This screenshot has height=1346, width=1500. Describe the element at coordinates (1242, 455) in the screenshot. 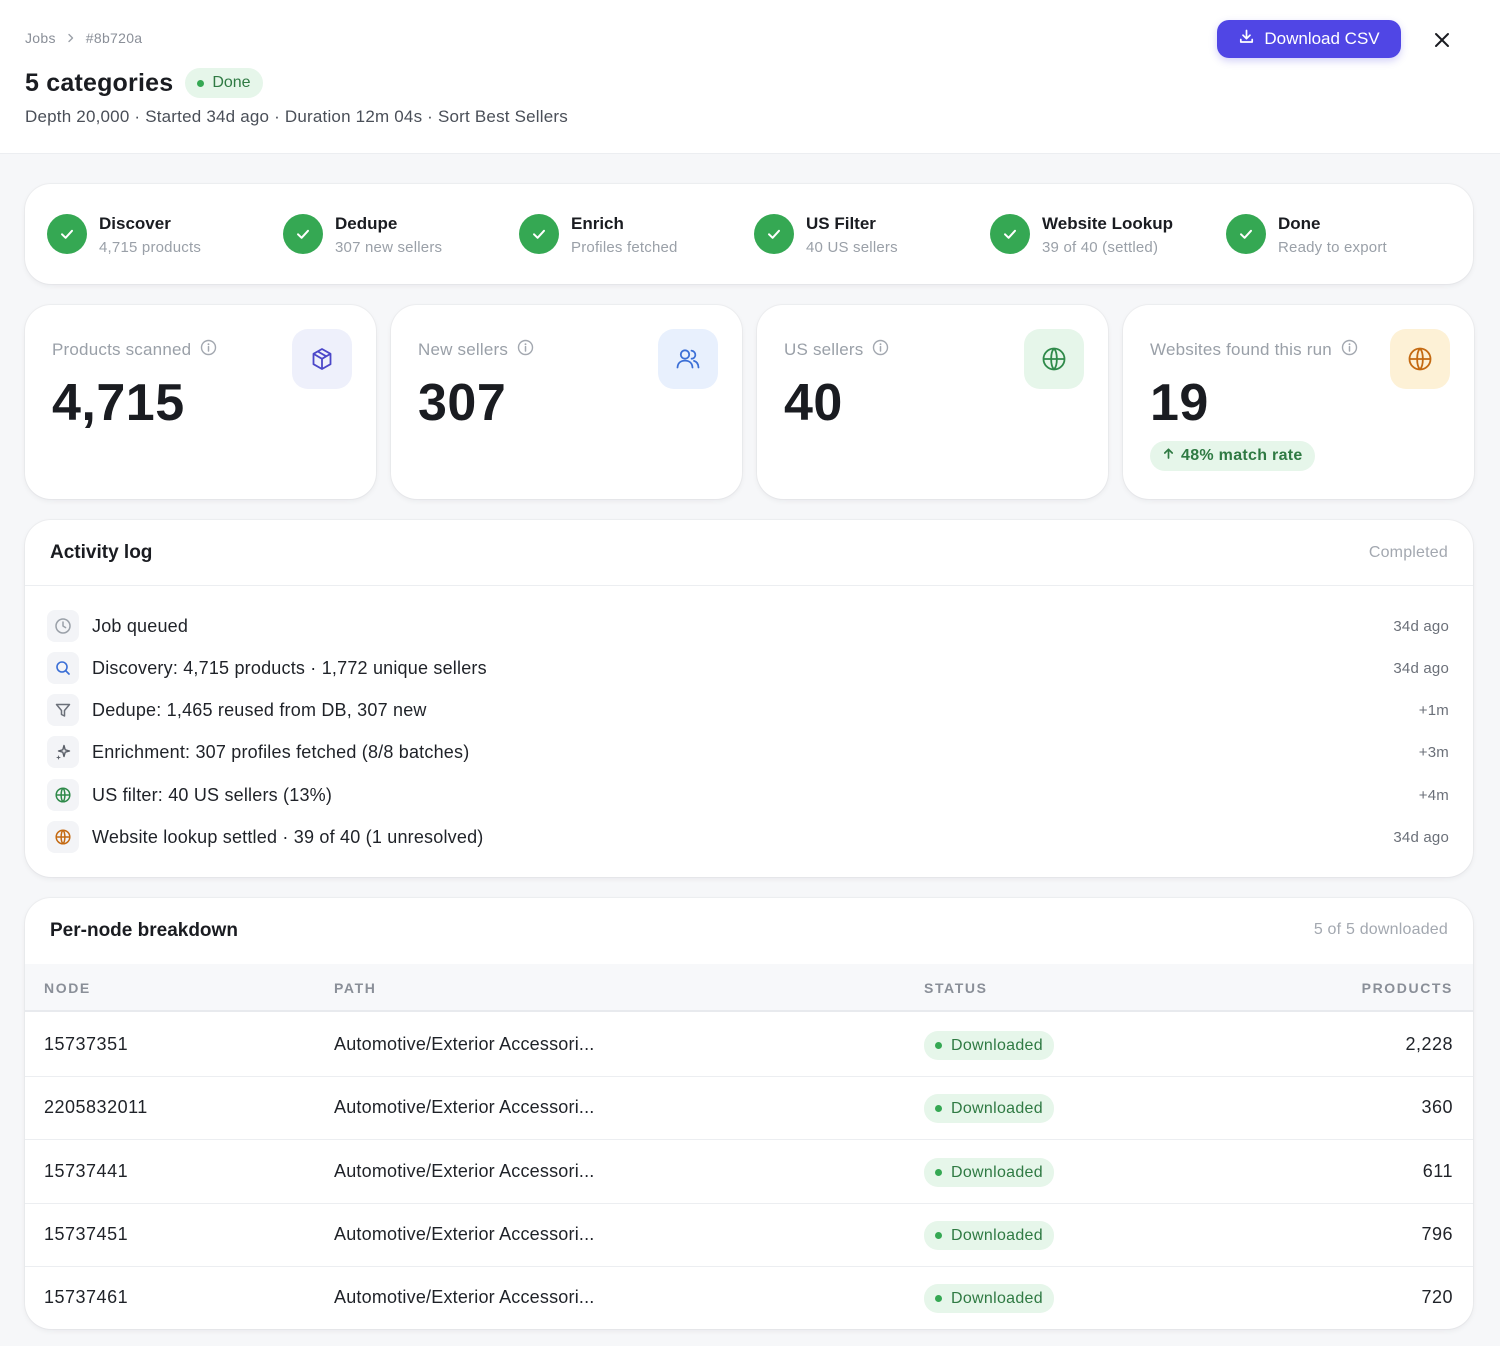

I see `match-rate-label: 48% match rate` at that location.